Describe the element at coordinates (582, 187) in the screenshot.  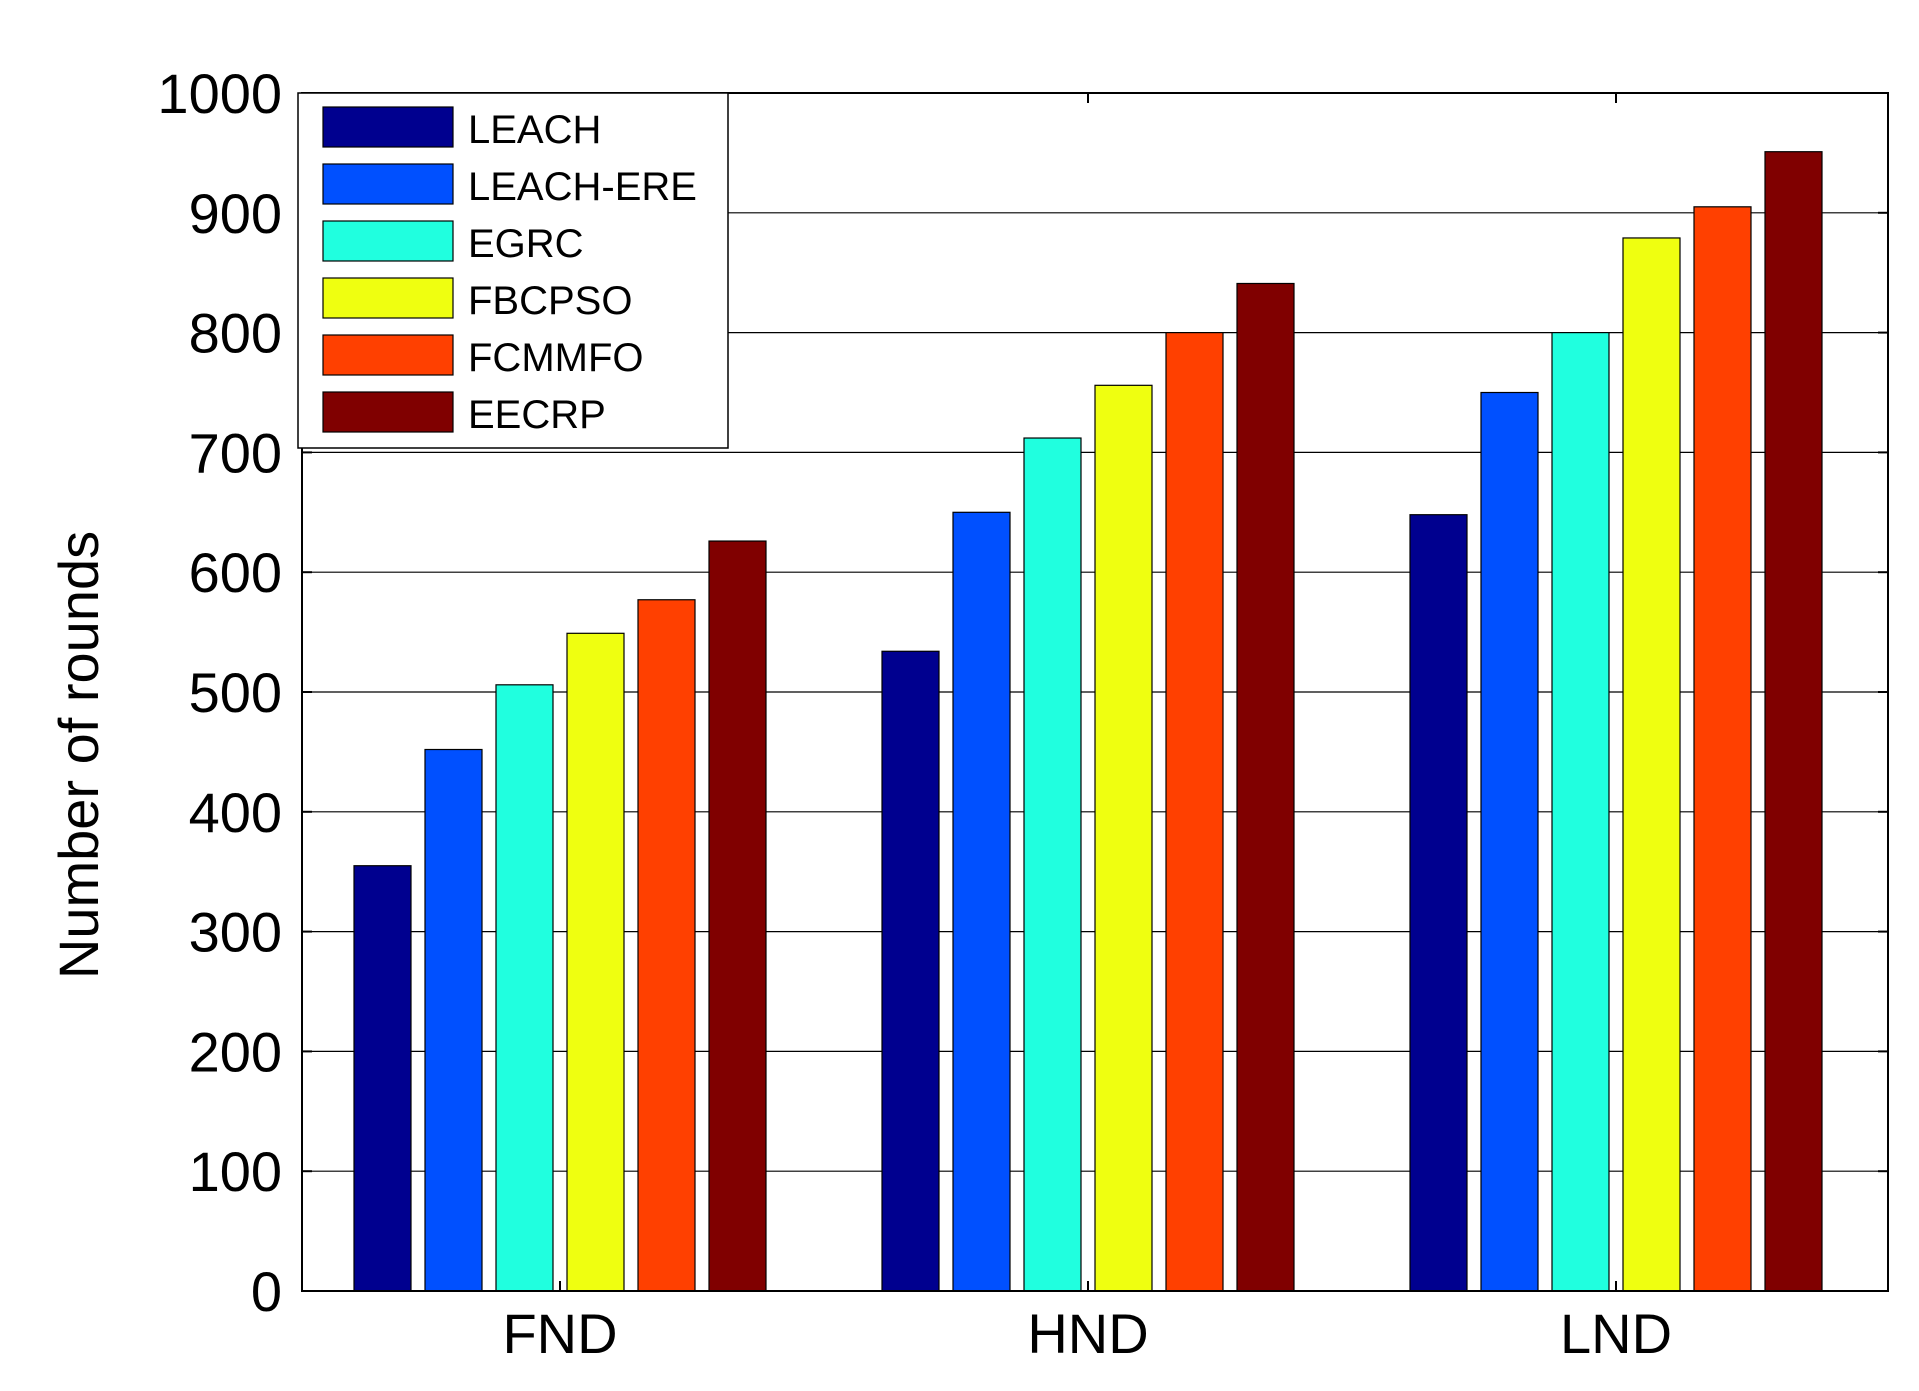
I see `legend-label-leach-ere: LEACH-ERE` at that location.